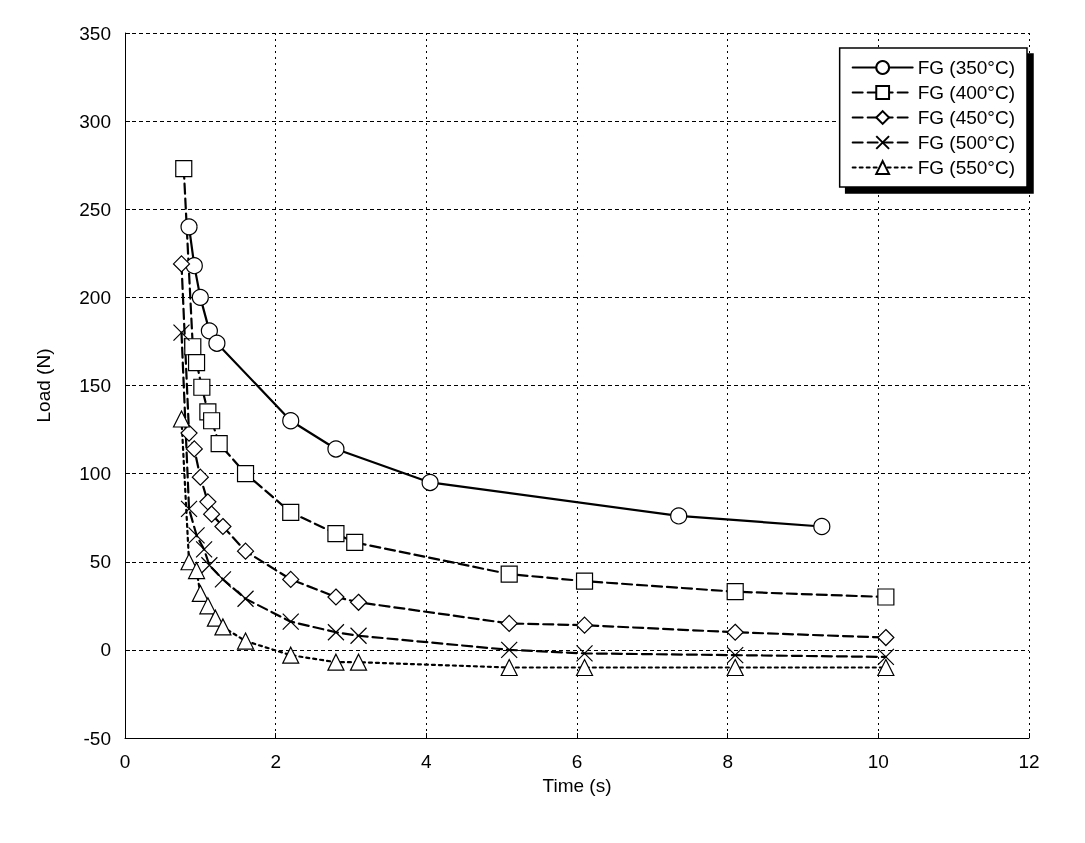  What do you see at coordinates (1029, 761) in the screenshot?
I see `x-tick-label: 12` at bounding box center [1029, 761].